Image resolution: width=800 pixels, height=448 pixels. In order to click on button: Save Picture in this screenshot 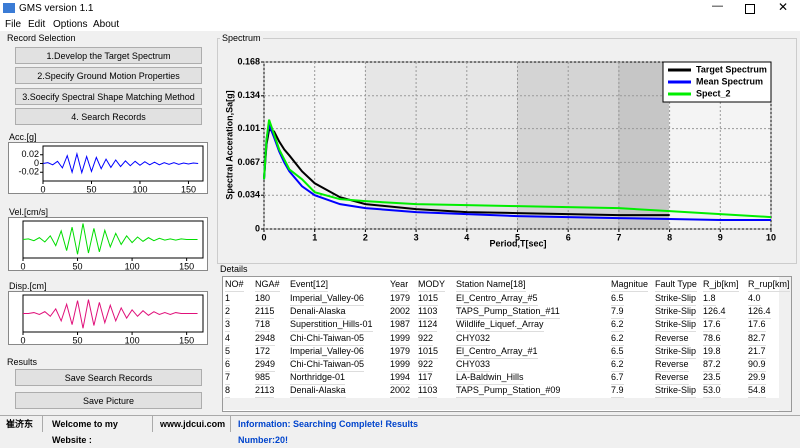, I will do `click(108, 400)`.